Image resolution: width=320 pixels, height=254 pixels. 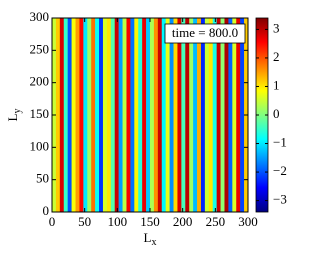 I want to click on annotation-box, so click(x=205, y=33).